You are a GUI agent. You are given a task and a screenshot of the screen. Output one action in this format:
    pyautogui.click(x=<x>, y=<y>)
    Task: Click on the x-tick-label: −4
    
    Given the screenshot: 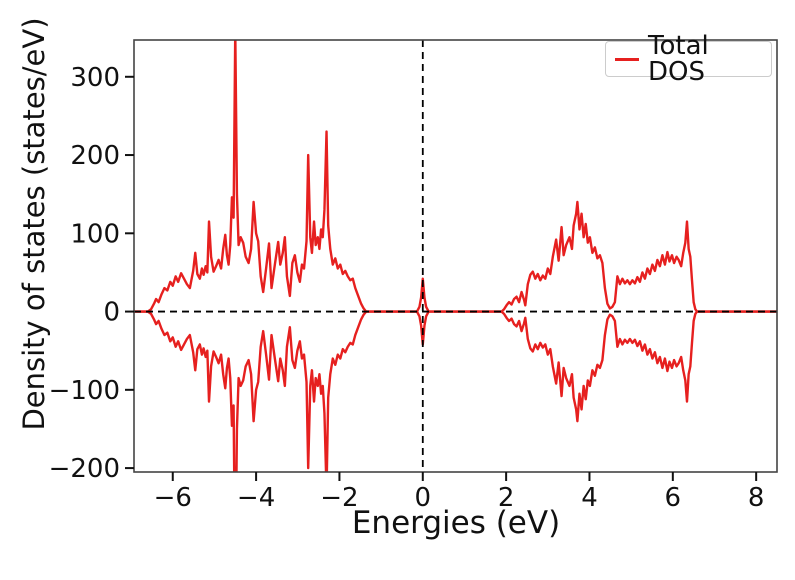 What is the action you would take?
    pyautogui.click(x=256, y=498)
    